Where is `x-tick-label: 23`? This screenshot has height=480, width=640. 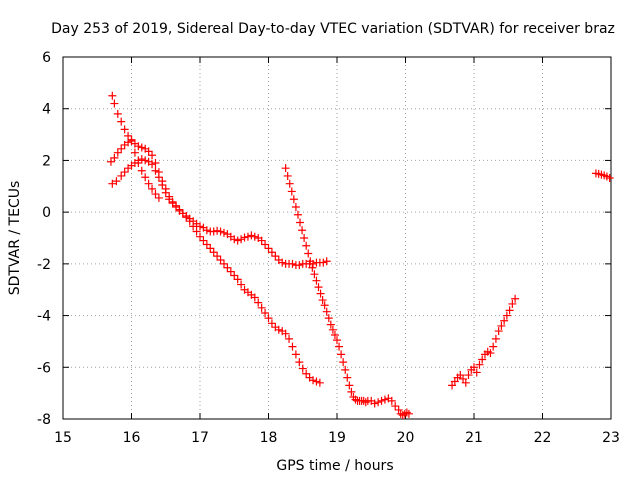 x-tick-label: 23 is located at coordinates (611, 438).